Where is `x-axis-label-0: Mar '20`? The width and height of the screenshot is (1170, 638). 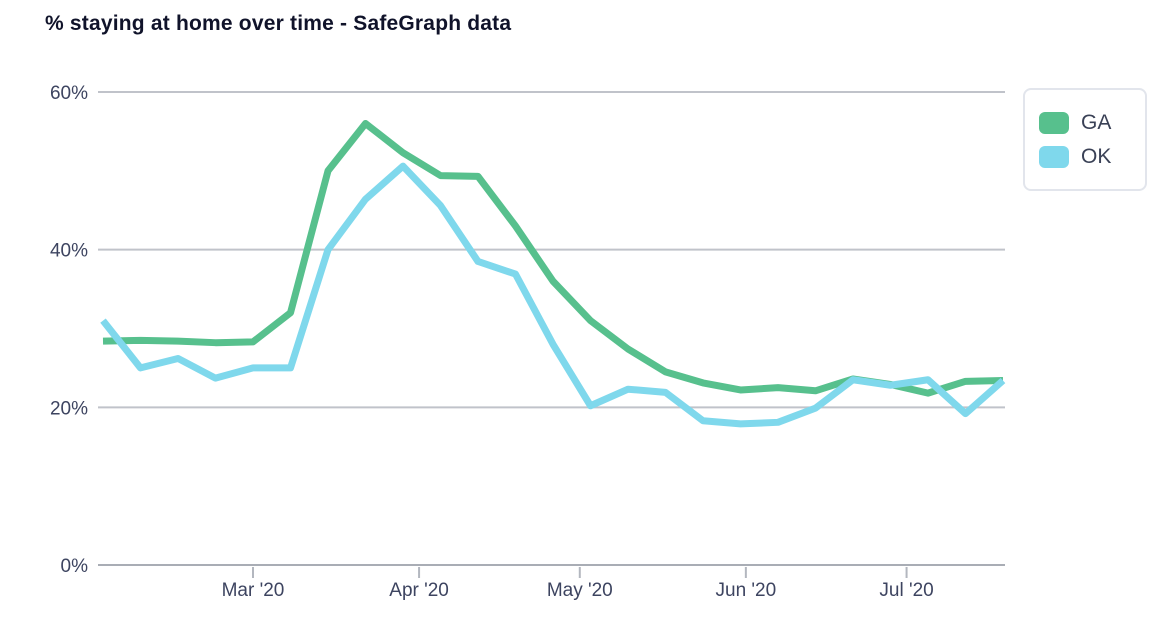 x-axis-label-0: Mar '20 is located at coordinates (253, 590).